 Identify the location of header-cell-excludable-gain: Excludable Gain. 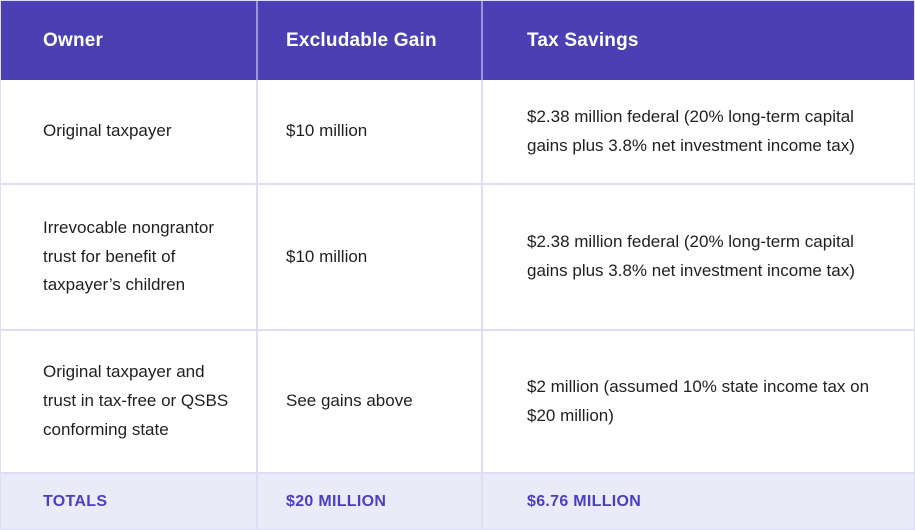
(370, 40).